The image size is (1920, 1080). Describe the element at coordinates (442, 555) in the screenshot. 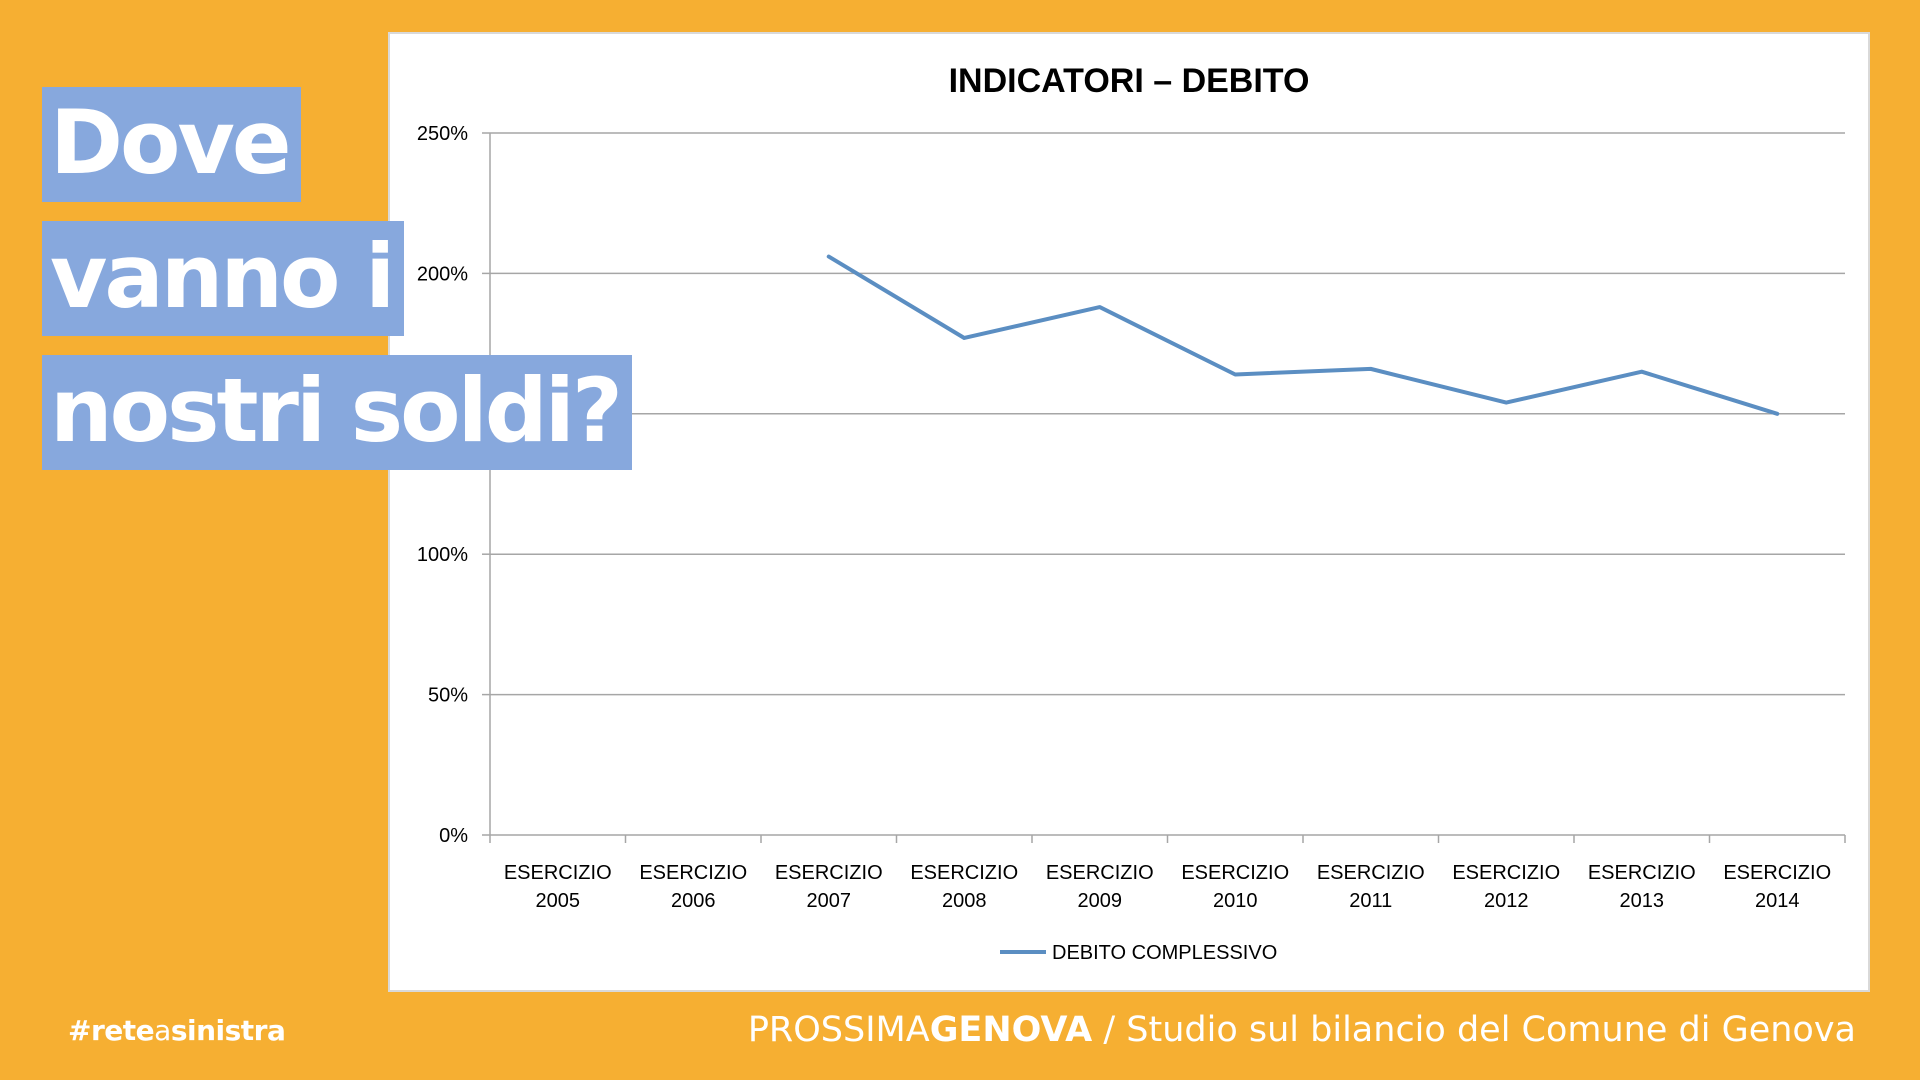

I see `y-tick-label: 100%` at that location.